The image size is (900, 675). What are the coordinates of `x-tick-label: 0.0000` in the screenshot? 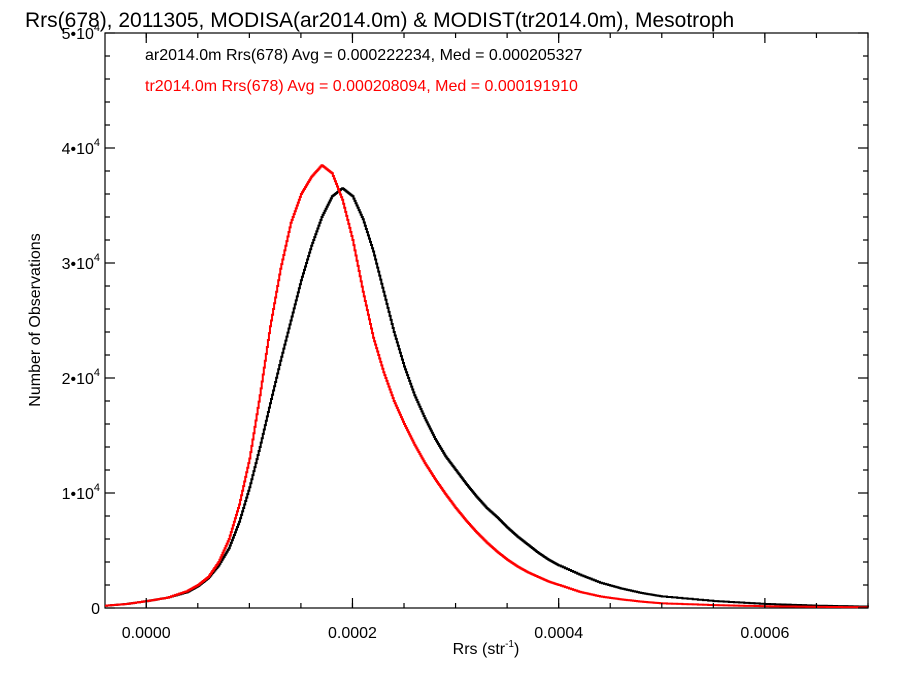 It's located at (146, 633).